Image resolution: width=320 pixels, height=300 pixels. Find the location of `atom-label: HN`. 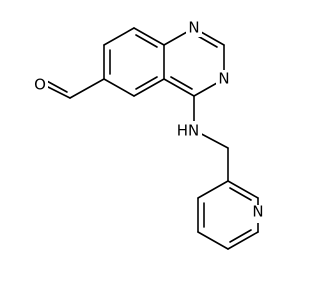

atom-label: HN is located at coordinates (188, 131).